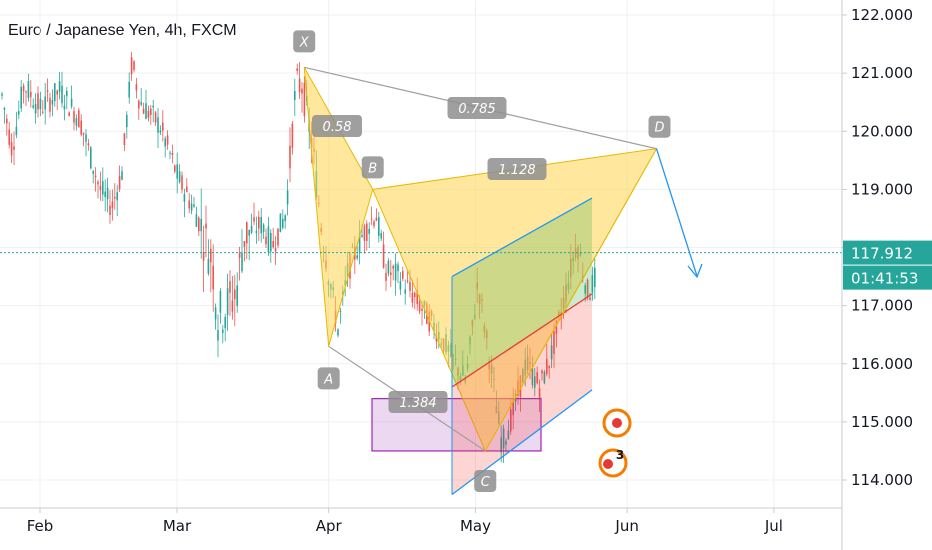  Describe the element at coordinates (617, 423) in the screenshot. I see `event-badge-dot` at that location.